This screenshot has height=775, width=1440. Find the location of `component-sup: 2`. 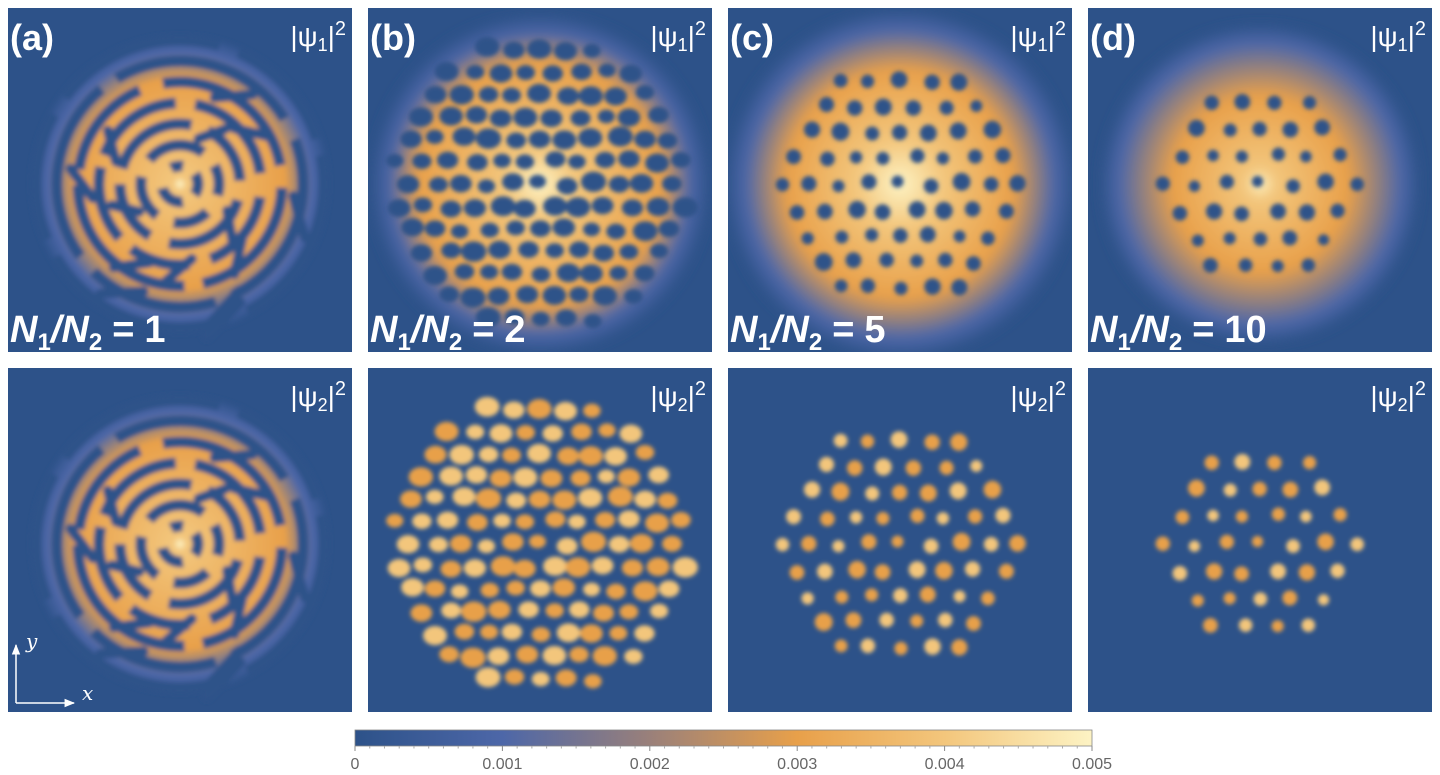

component-sup: 2 is located at coordinates (1060, 389).